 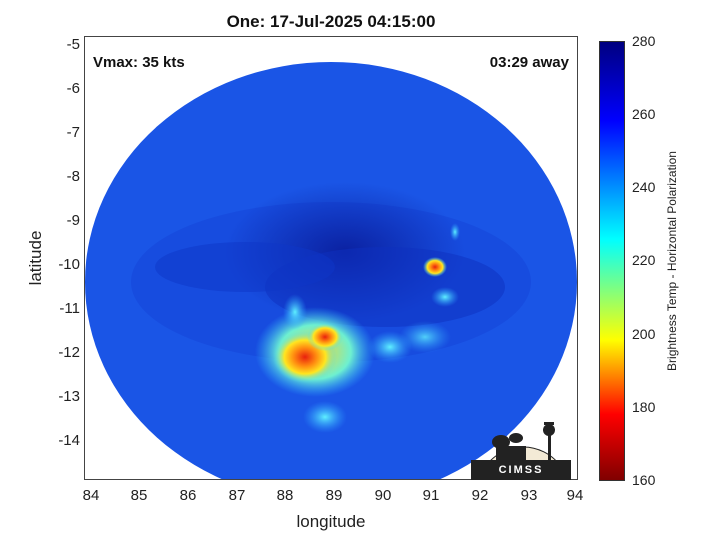 What do you see at coordinates (35, 258) in the screenshot?
I see `y-axis-label: latitude` at bounding box center [35, 258].